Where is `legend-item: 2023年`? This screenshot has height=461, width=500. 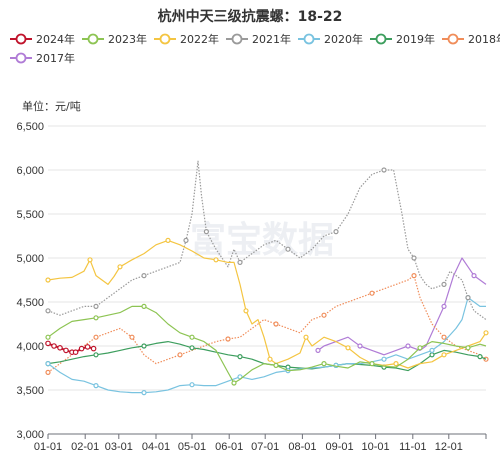 legend-item: 2023年 is located at coordinates (114, 39).